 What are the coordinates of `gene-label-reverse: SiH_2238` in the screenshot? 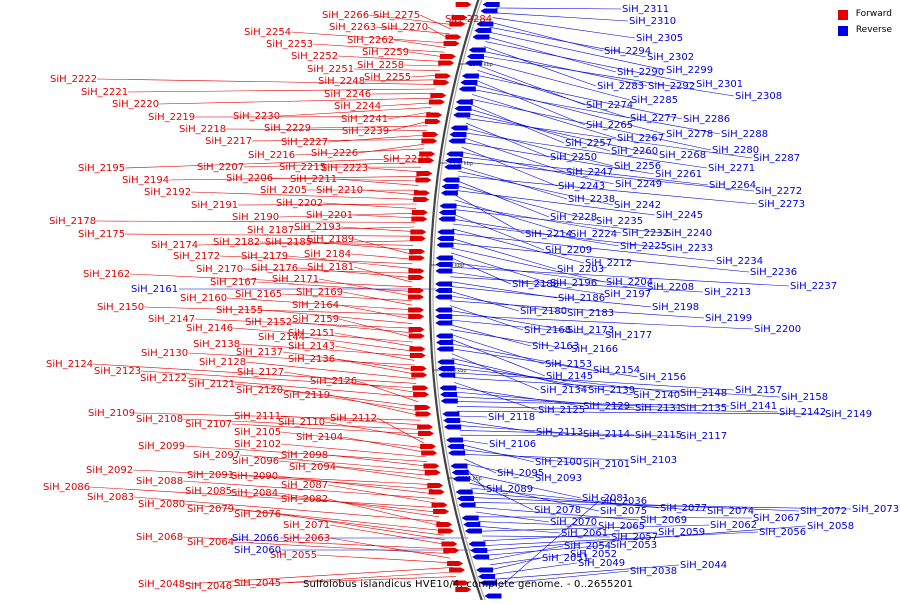 It's located at (591, 199).